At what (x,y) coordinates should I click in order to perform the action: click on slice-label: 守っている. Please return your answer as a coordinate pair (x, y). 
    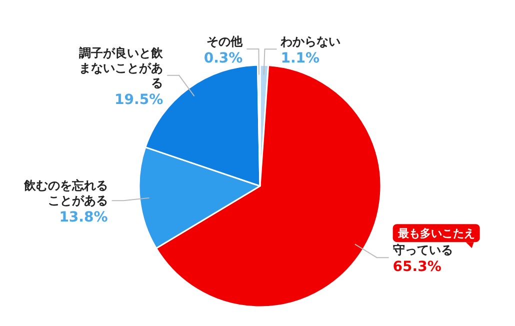
    Looking at the image, I should click on (422, 250).